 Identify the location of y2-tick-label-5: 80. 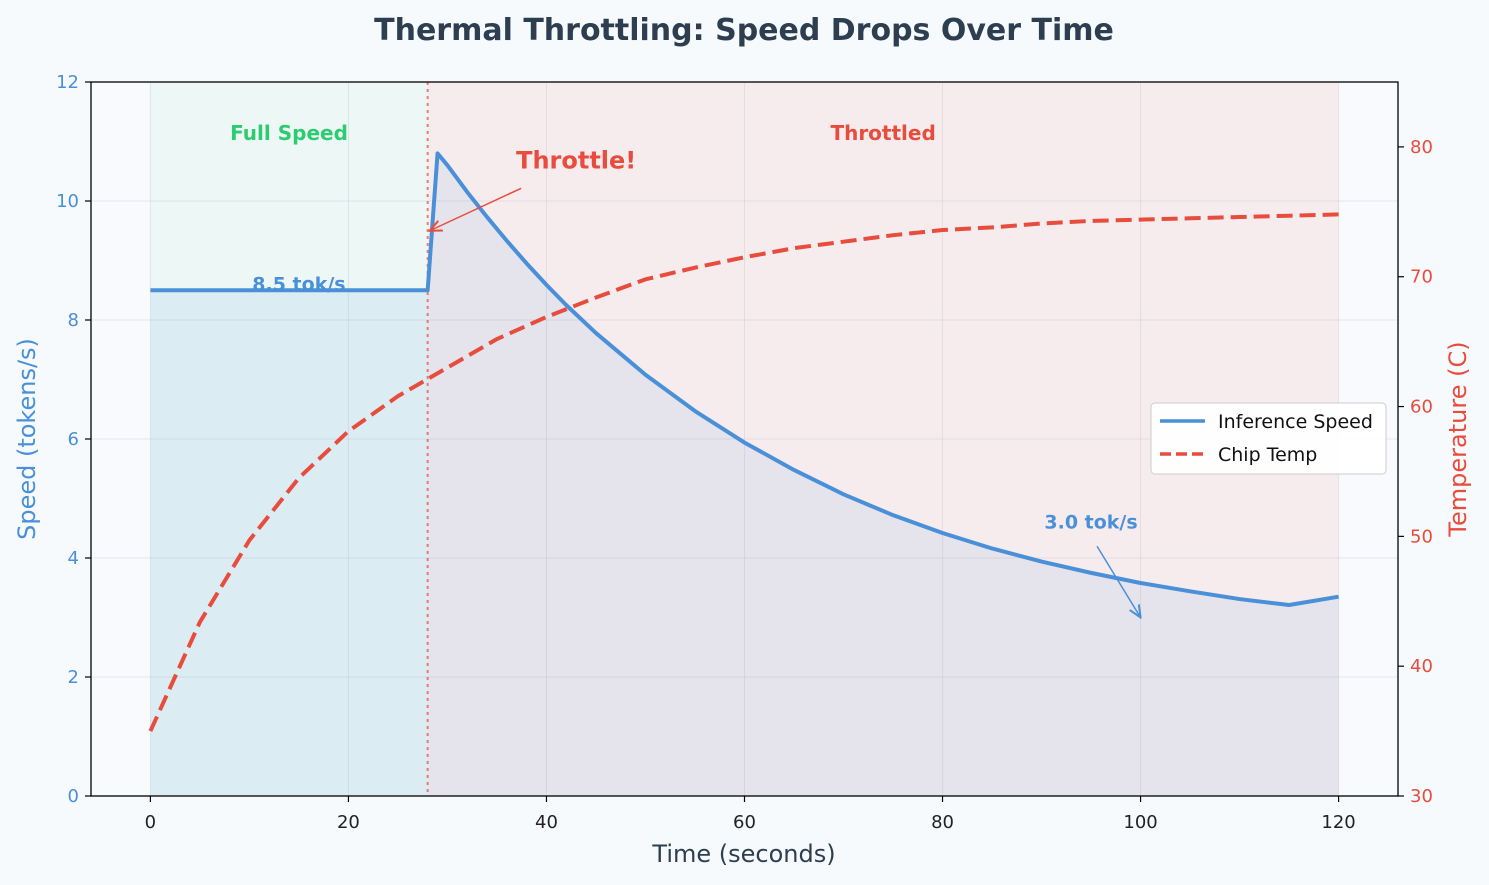
(1421, 147).